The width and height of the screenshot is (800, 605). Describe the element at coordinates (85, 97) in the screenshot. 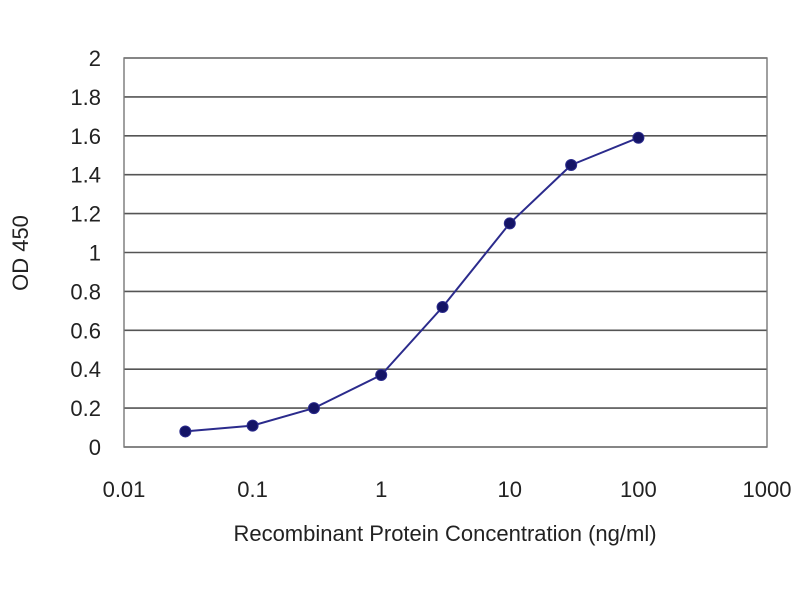

I see `y-tick-label: 1.8` at that location.